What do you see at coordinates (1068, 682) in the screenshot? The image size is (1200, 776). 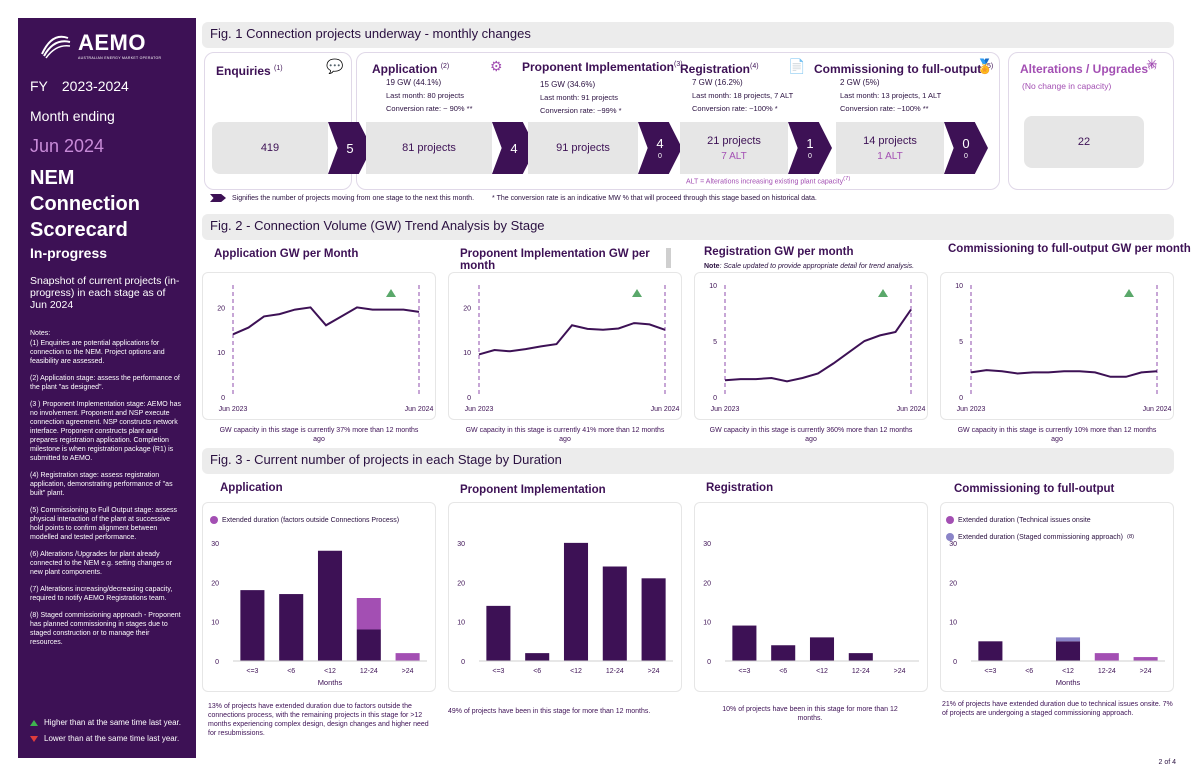 I see `x-axis-label: Months` at bounding box center [1068, 682].